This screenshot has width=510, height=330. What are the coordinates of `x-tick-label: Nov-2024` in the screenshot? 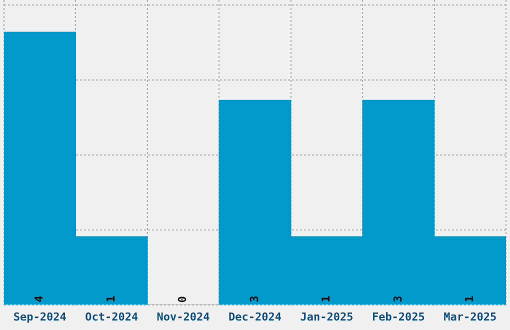 It's located at (183, 317).